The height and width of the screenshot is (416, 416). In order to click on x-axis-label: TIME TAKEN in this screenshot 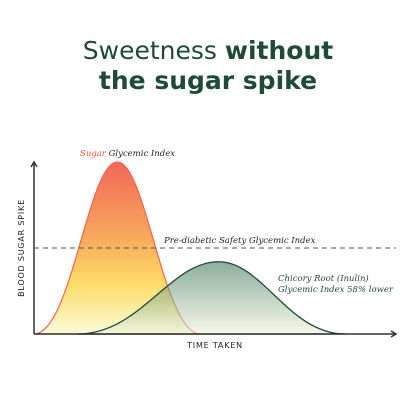, I will do `click(214, 345)`.